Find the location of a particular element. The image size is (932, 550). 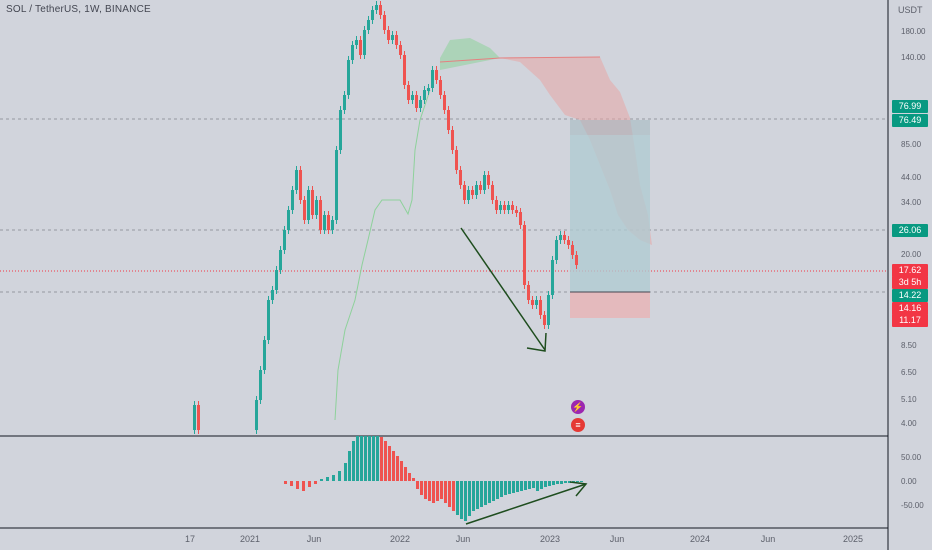

time-tick: 2021 is located at coordinates (250, 539).